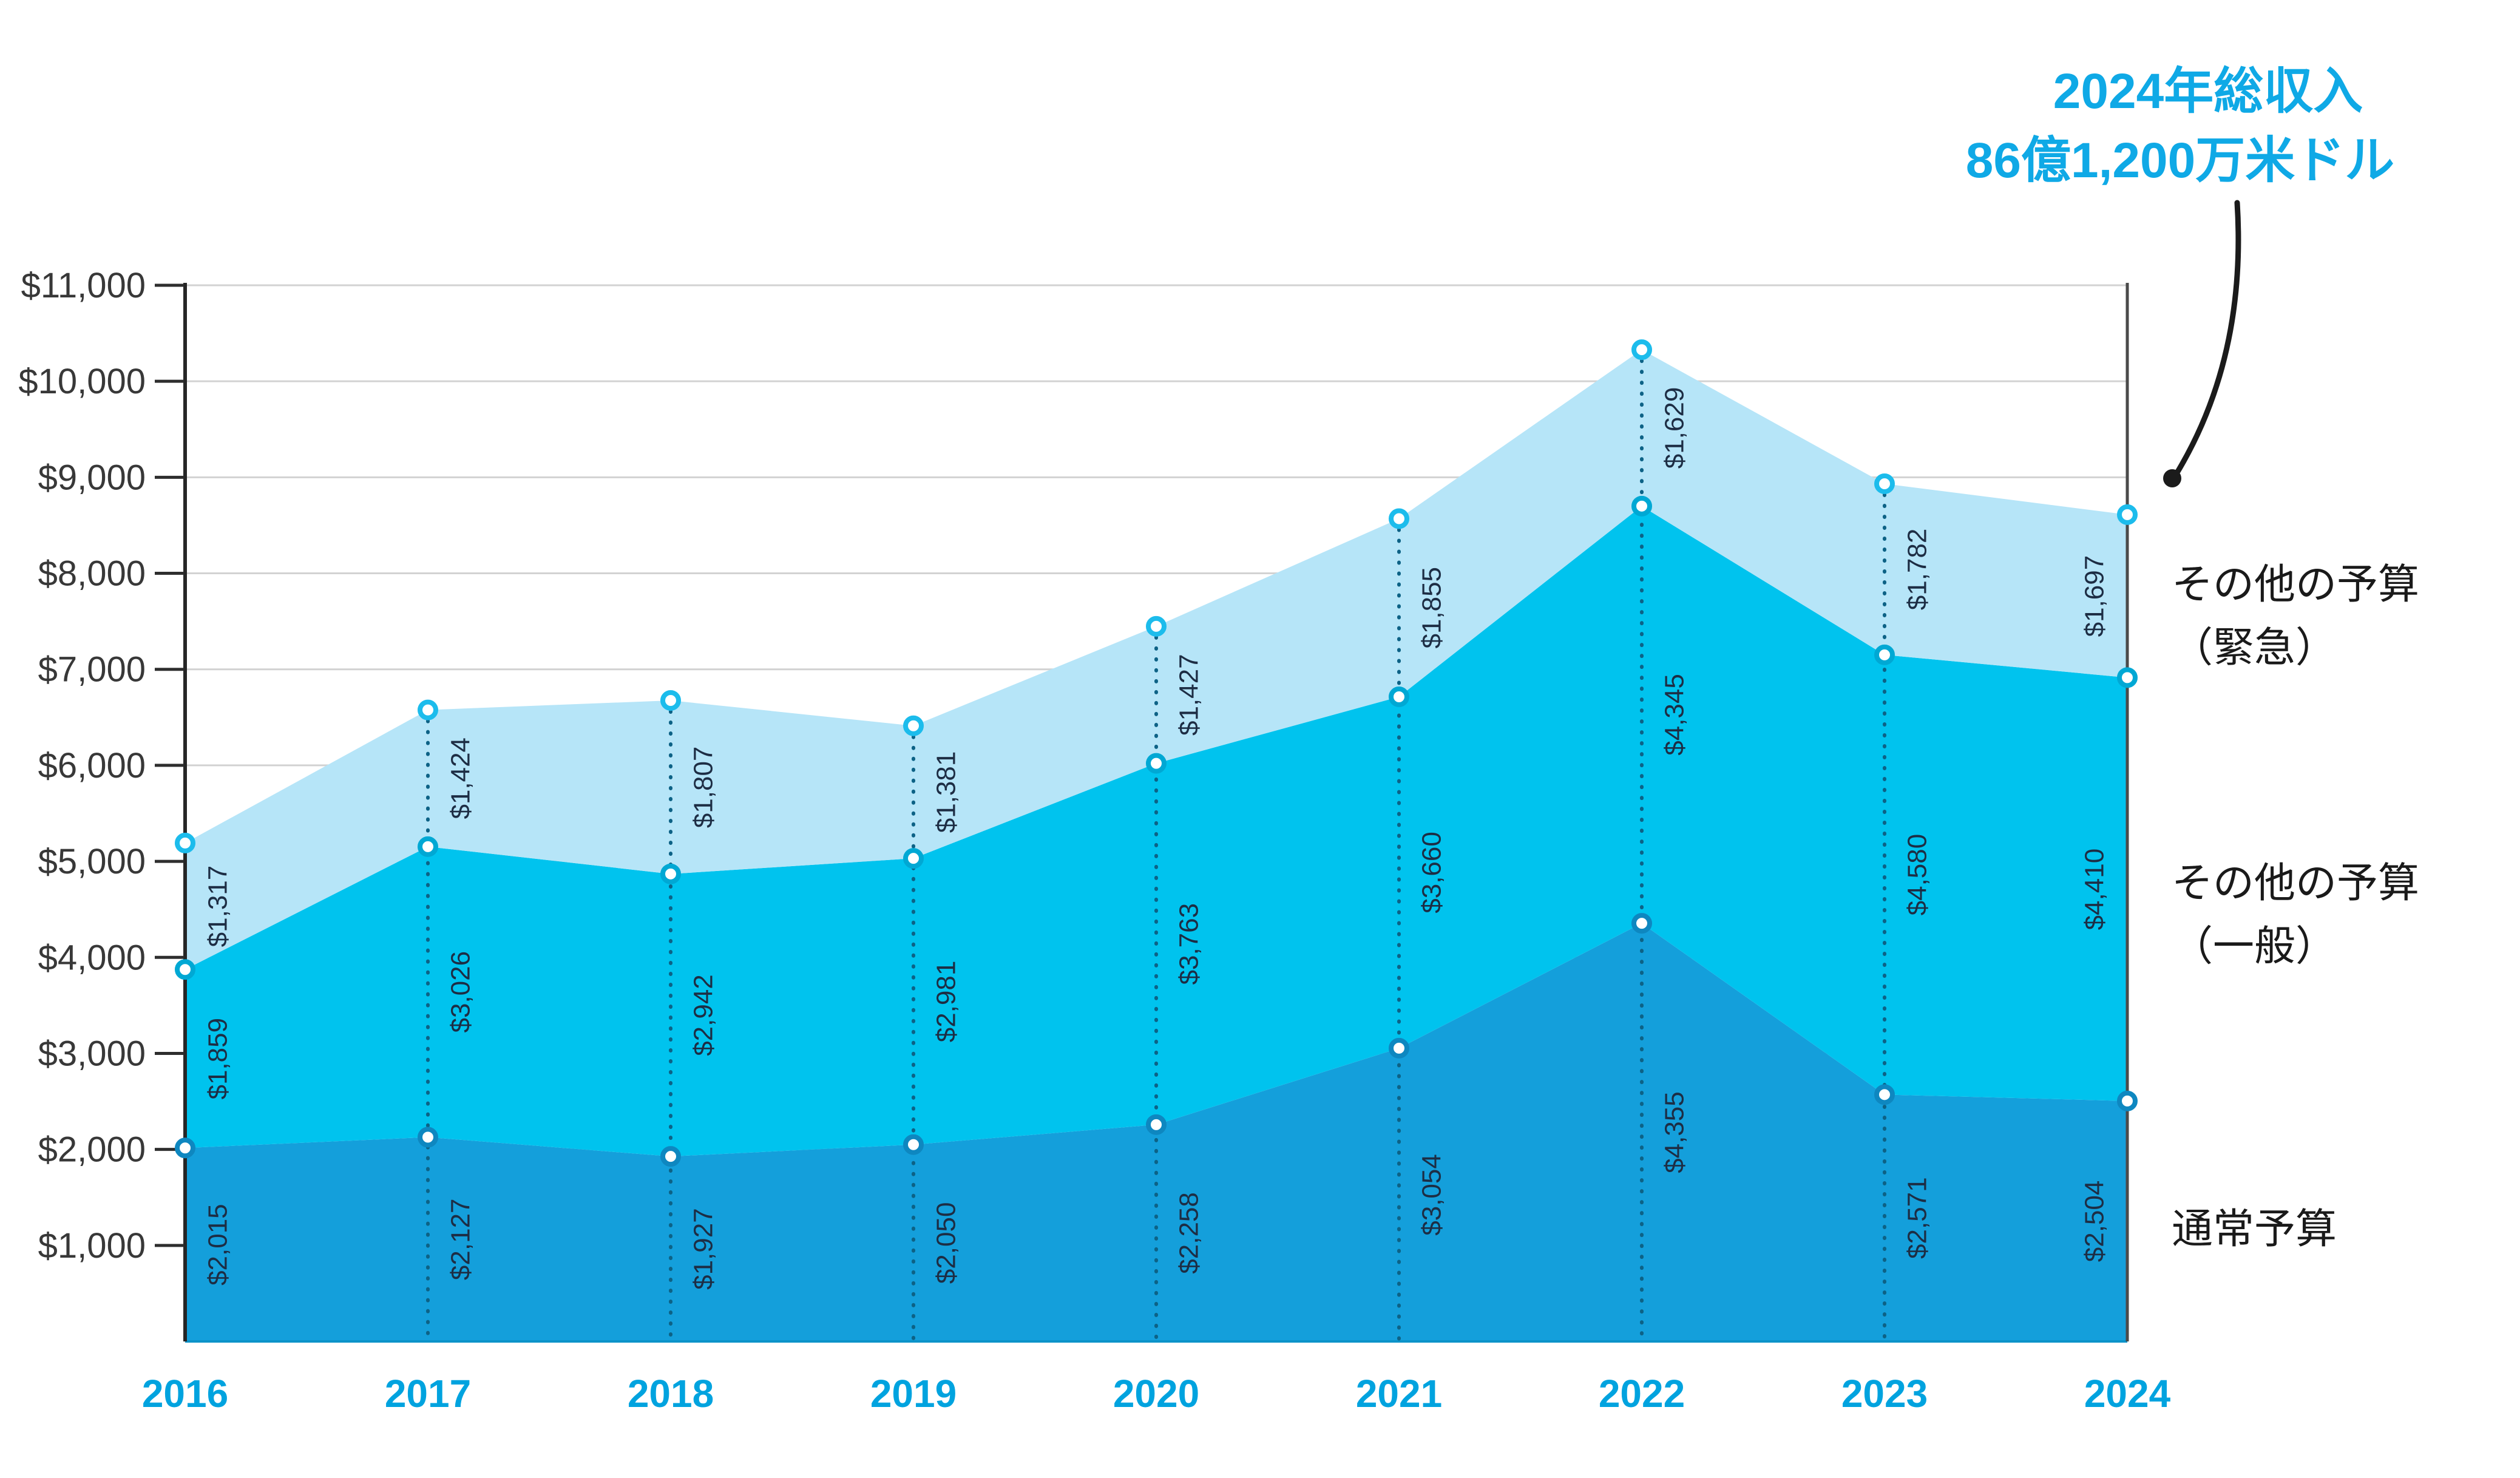  What do you see at coordinates (1884, 1393) in the screenshot?
I see `x-axis-label-2023: 2023` at bounding box center [1884, 1393].